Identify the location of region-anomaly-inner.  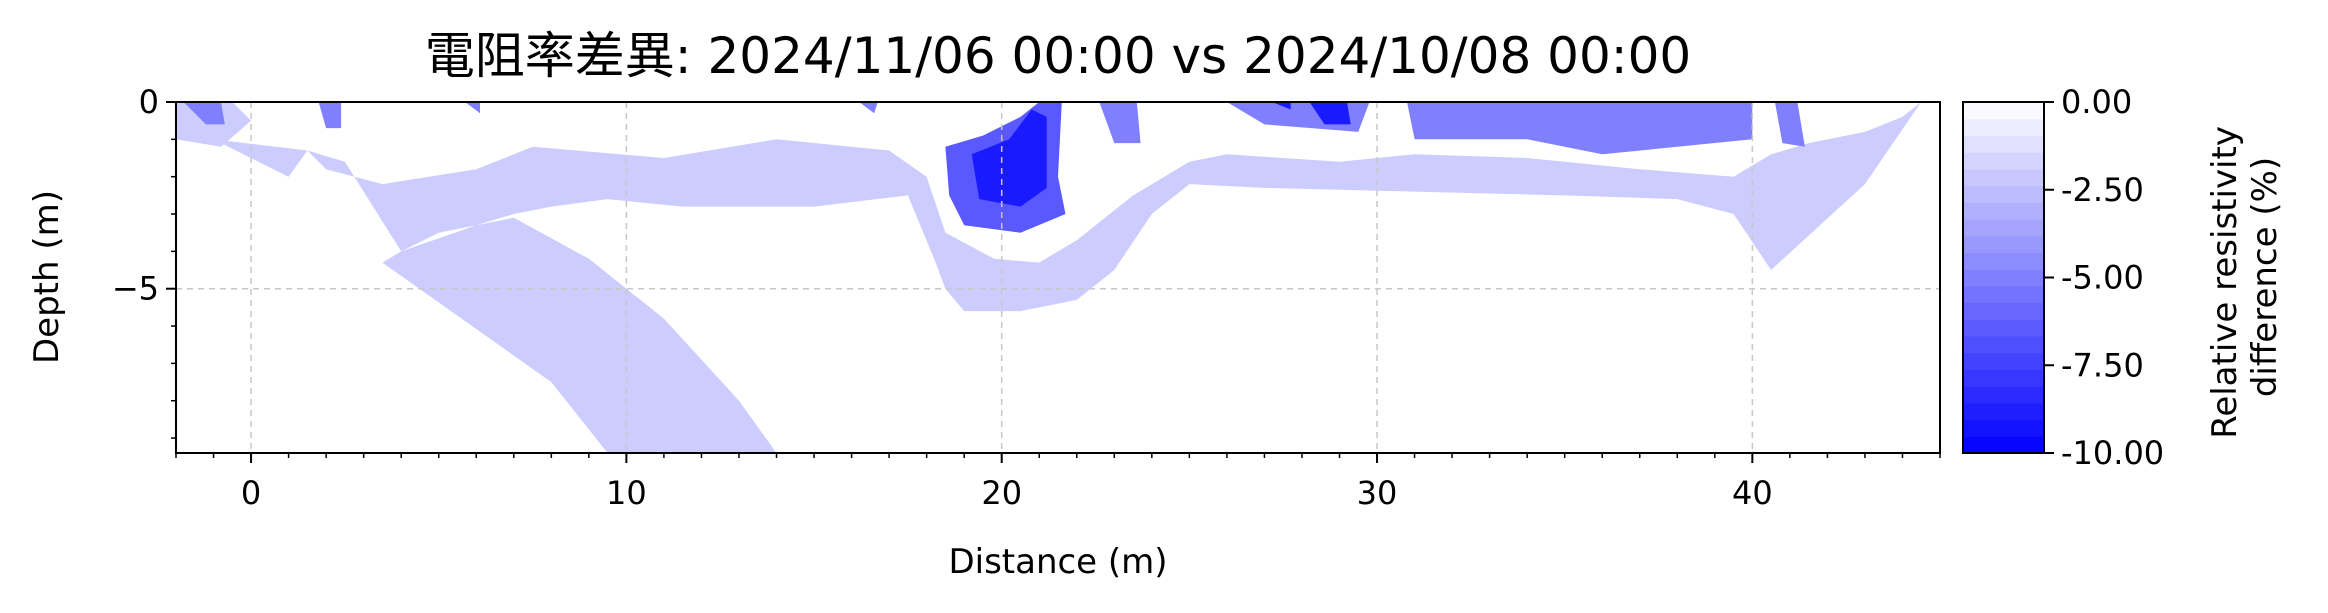
(1009, 158).